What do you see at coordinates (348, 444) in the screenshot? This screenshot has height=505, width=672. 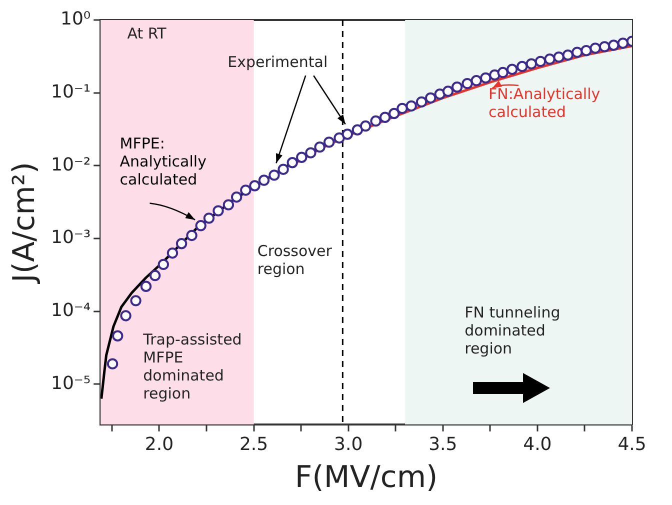 I see `x-tick-label: 3.0` at bounding box center [348, 444].